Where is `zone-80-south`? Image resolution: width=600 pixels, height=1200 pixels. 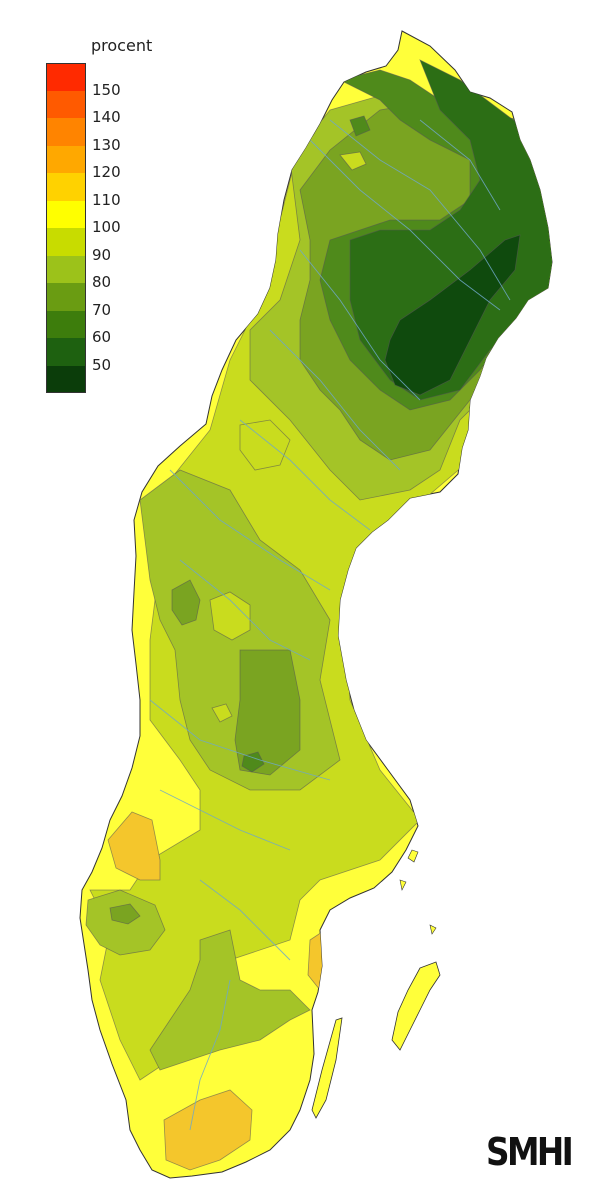
zone-80-south is located at coordinates (230, 1000).